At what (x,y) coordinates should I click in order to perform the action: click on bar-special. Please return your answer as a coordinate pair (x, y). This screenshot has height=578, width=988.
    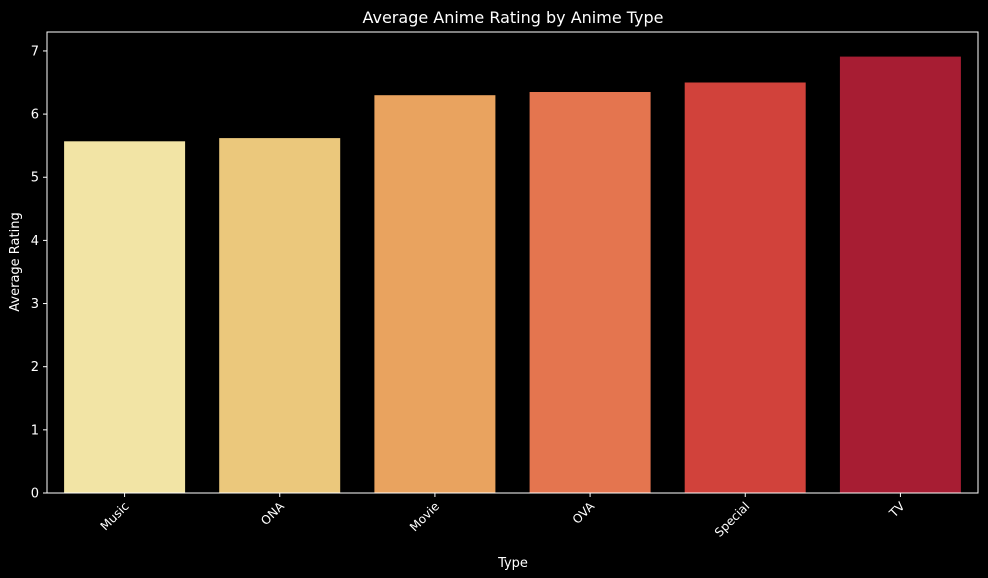
    Looking at the image, I should click on (745, 287).